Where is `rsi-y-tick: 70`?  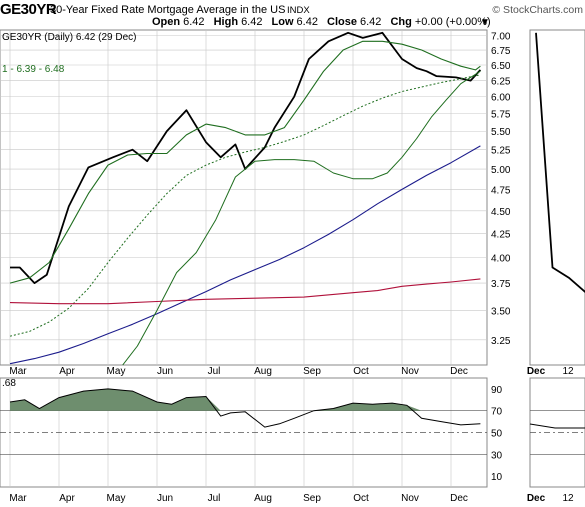 rsi-y-tick: 70 is located at coordinates (497, 412).